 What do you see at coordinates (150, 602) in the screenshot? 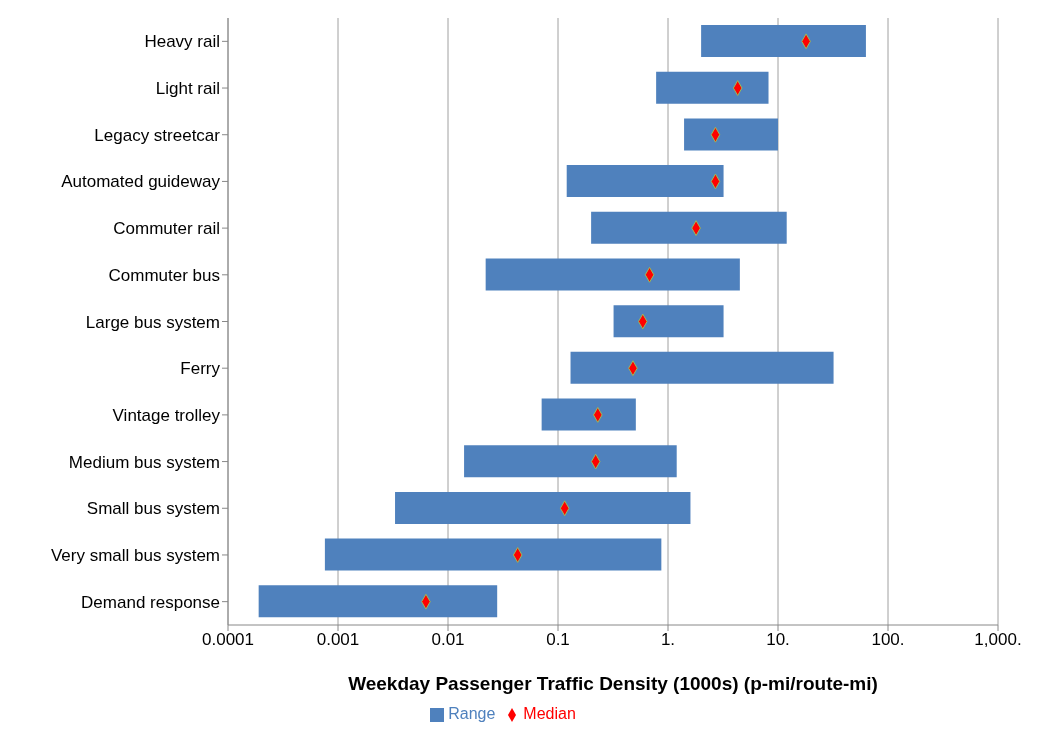
I see `y-tick-label: Demand response` at bounding box center [150, 602].